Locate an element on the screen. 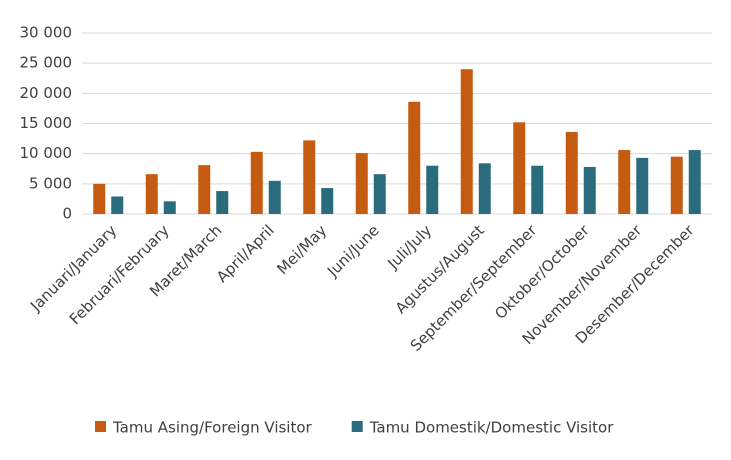  x-tick-label: Januari/January is located at coordinates (73, 268).